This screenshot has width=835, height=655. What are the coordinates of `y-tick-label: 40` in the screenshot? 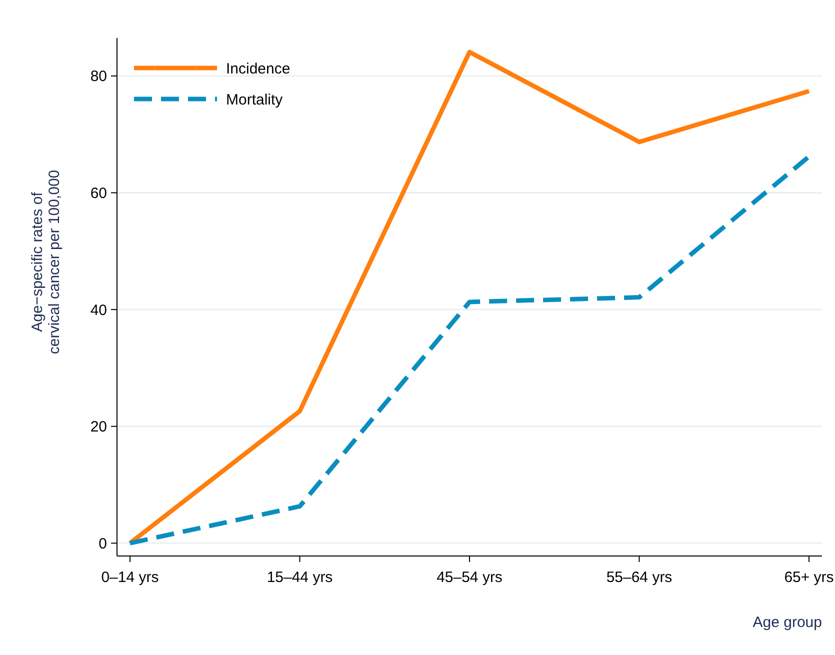 It's located at (98, 310).